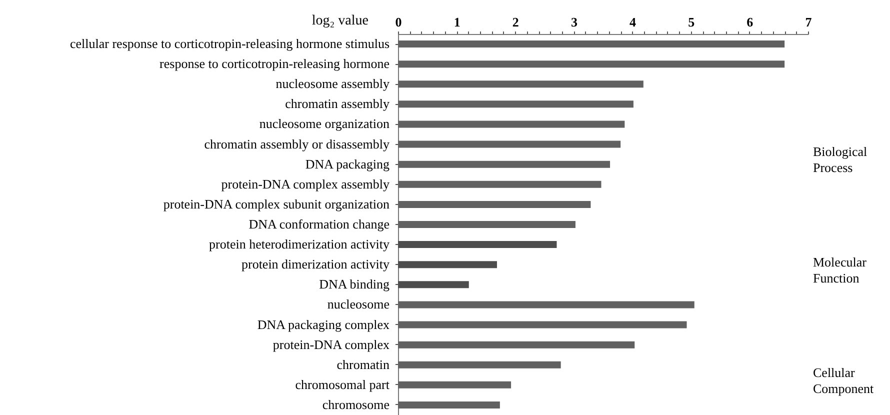  What do you see at coordinates (750, 22) in the screenshot?
I see `x-tick-label: 6` at bounding box center [750, 22].